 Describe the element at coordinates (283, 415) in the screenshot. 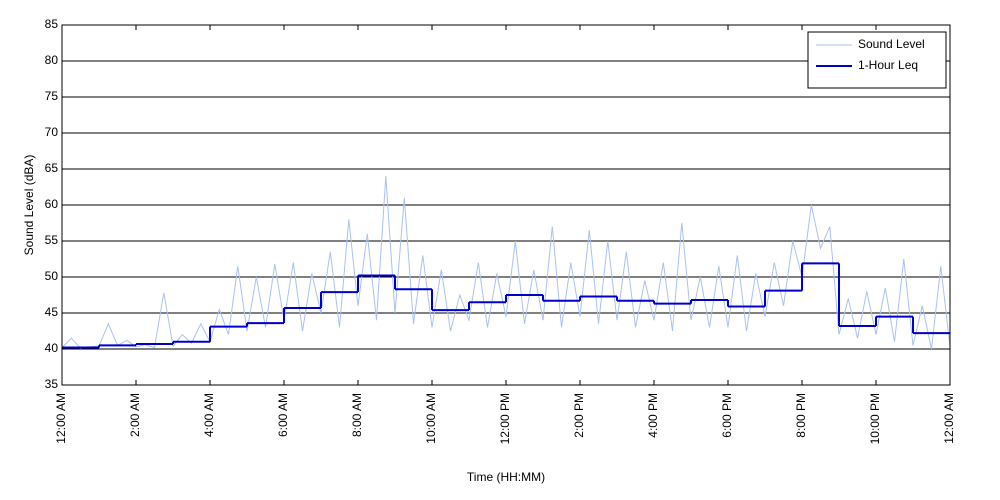

I see `x-tick-label: 6:00 AM` at that location.